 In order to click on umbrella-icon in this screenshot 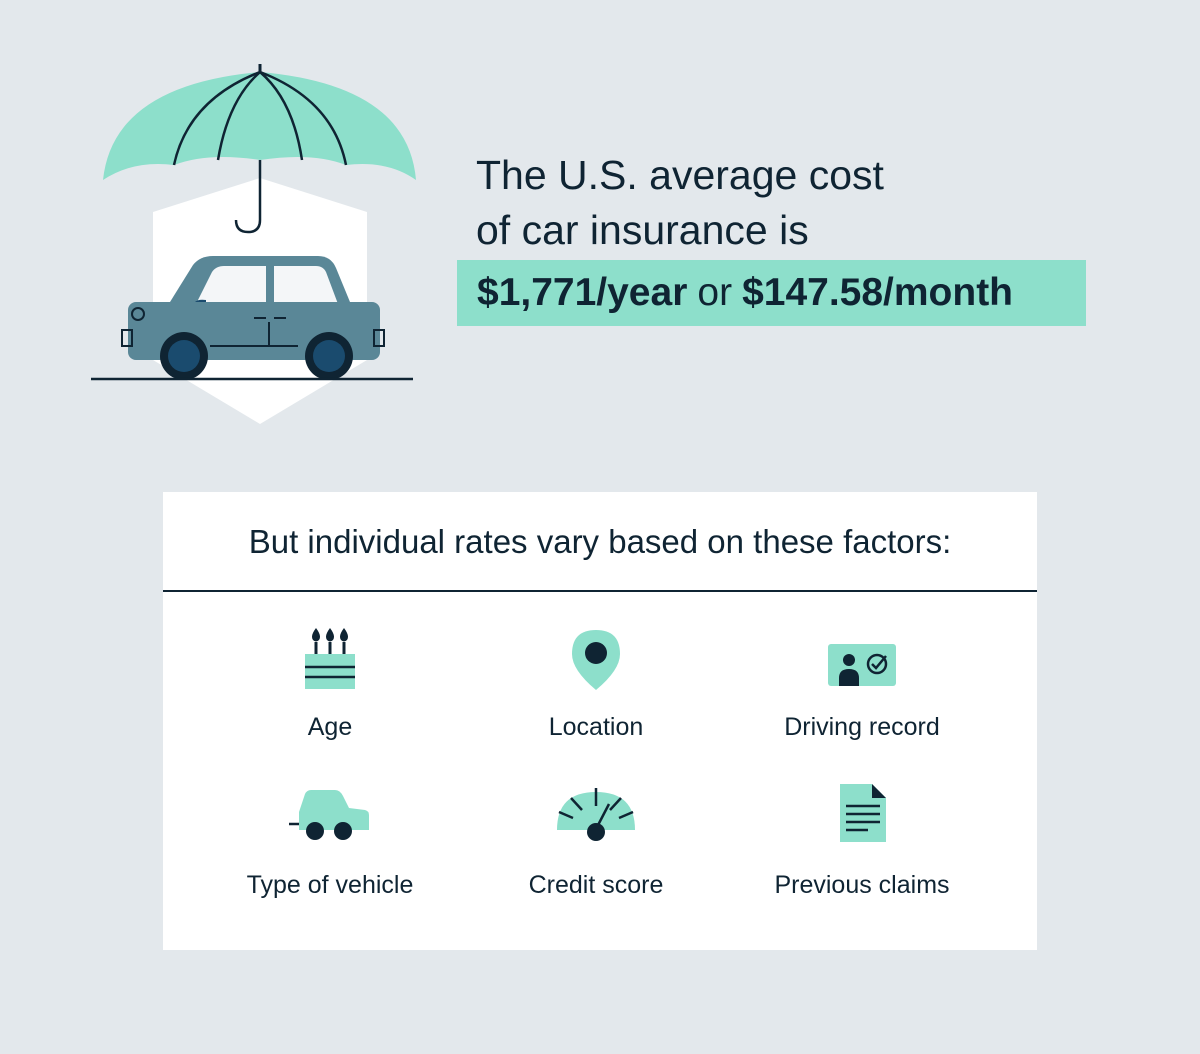, I will do `click(259, 149)`.